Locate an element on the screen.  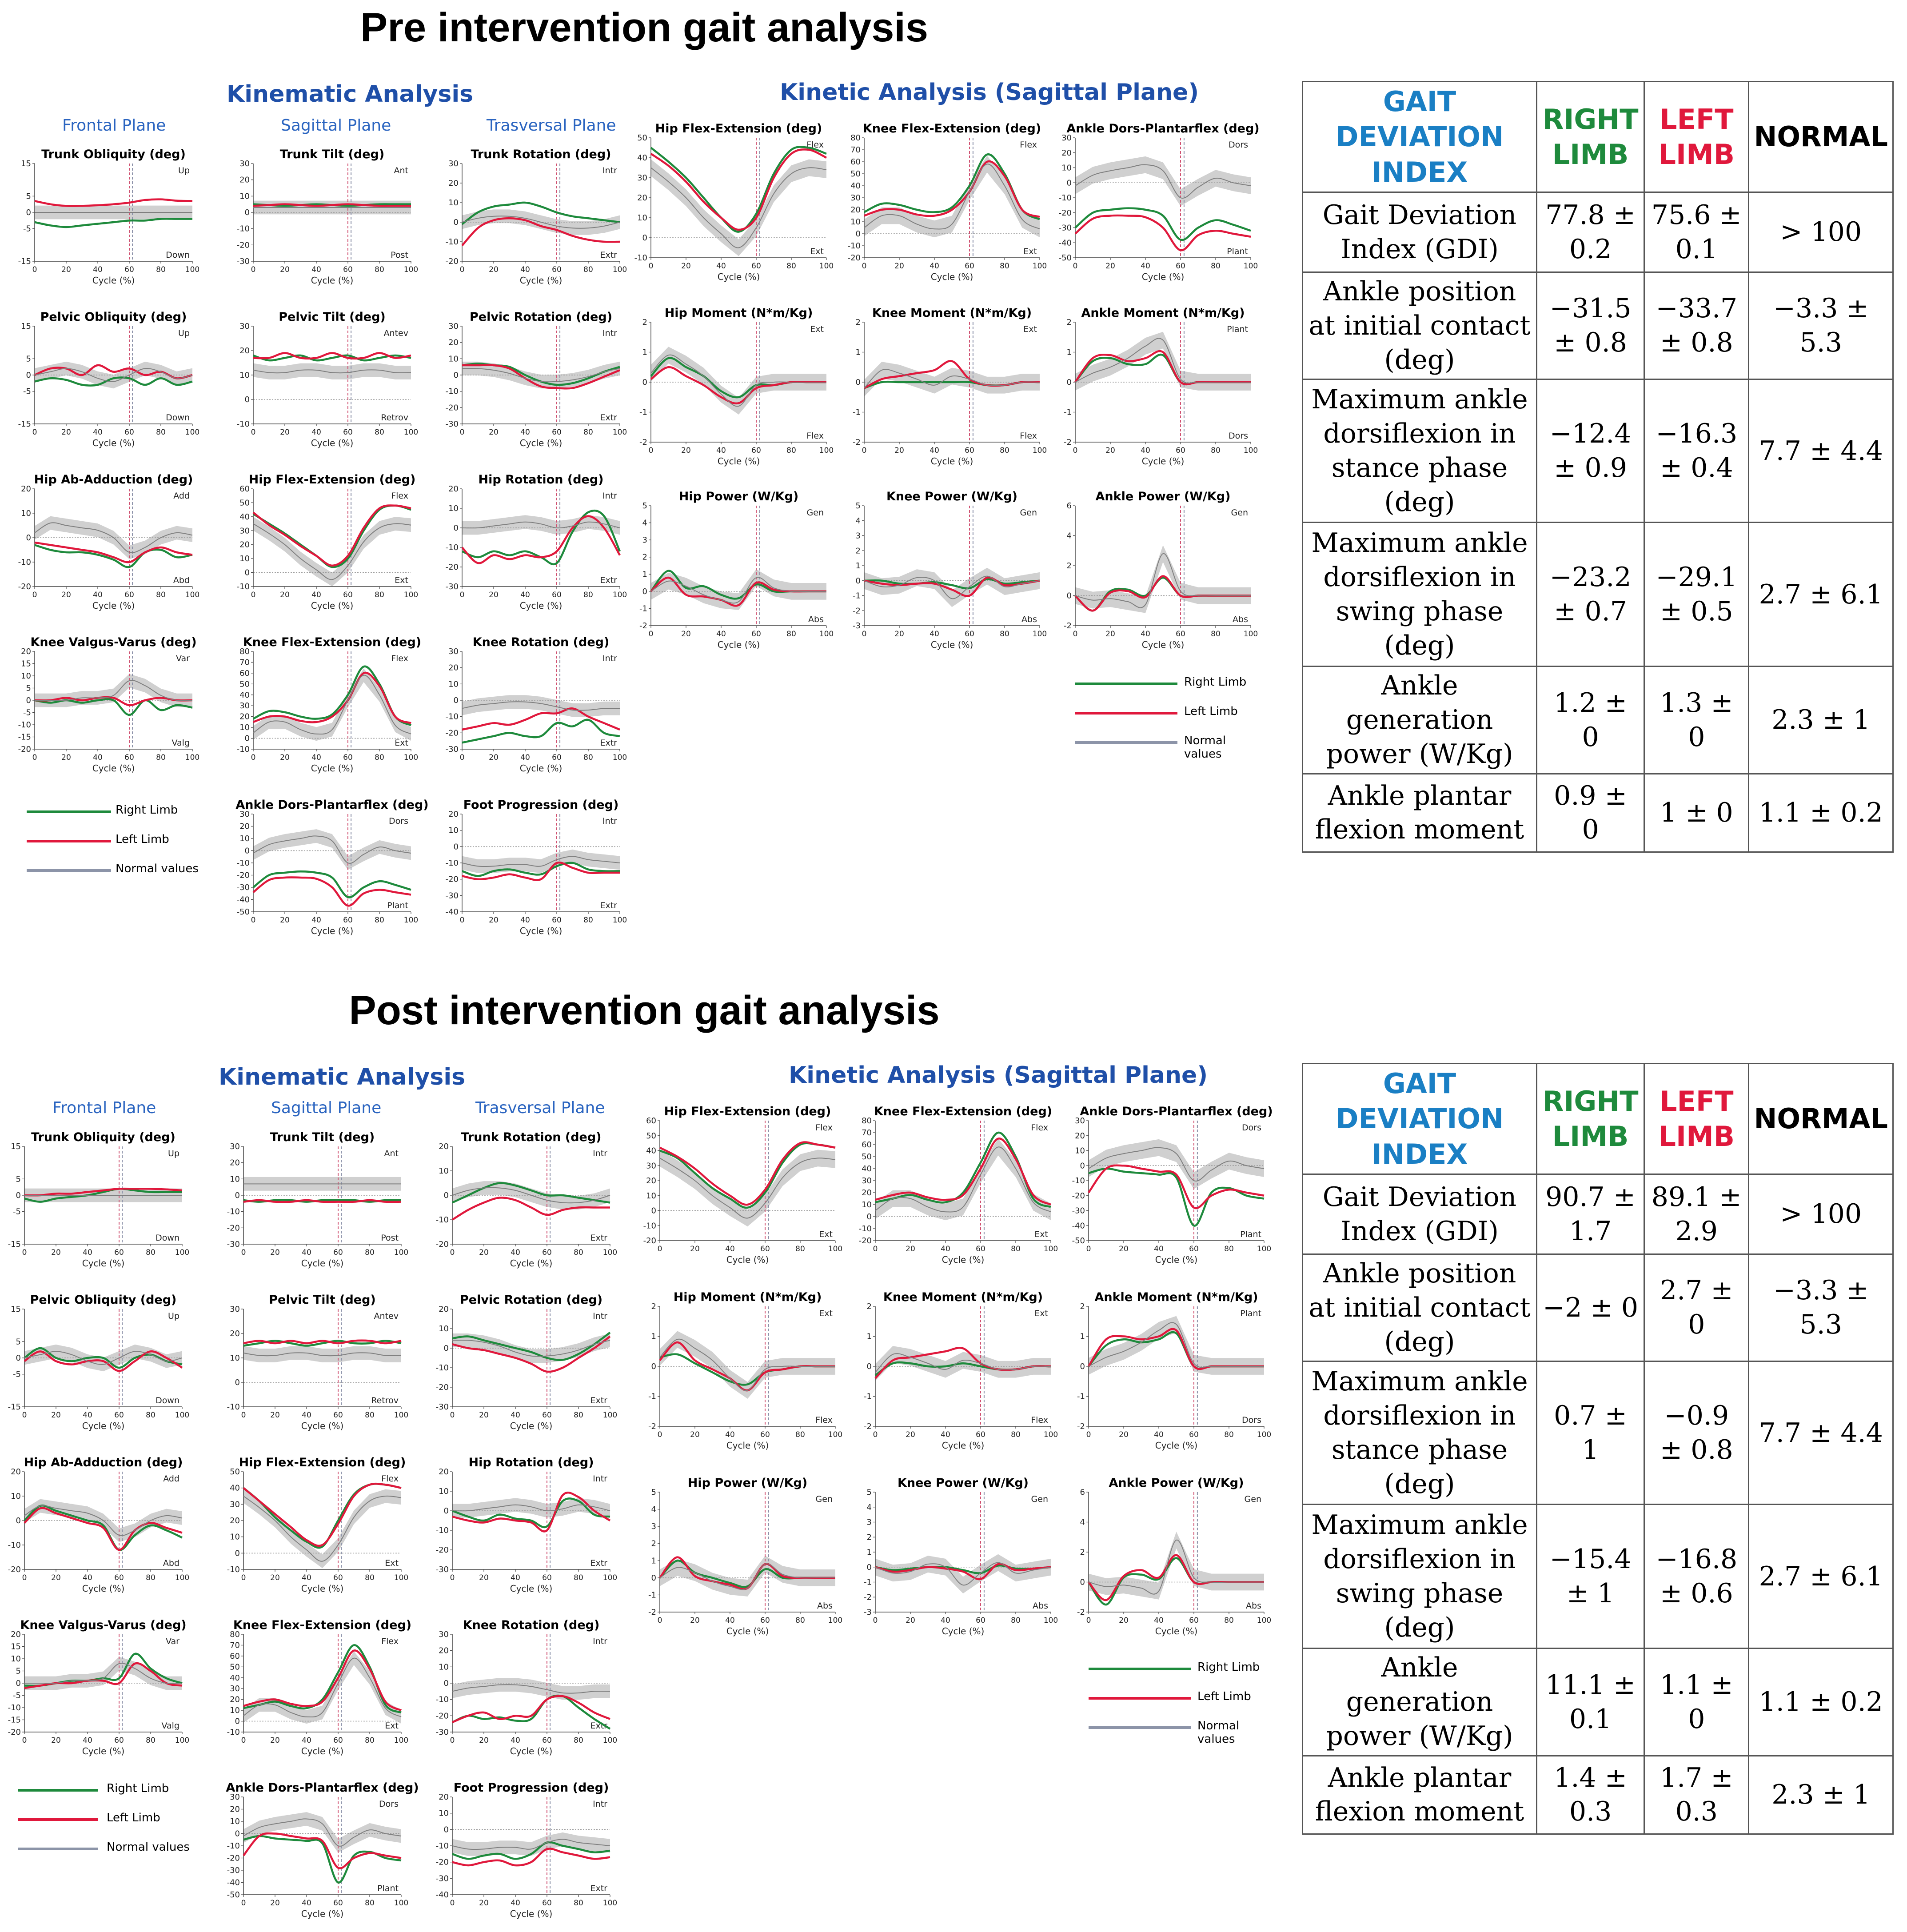
y-tick-label: 15 is located at coordinates (26, 664).